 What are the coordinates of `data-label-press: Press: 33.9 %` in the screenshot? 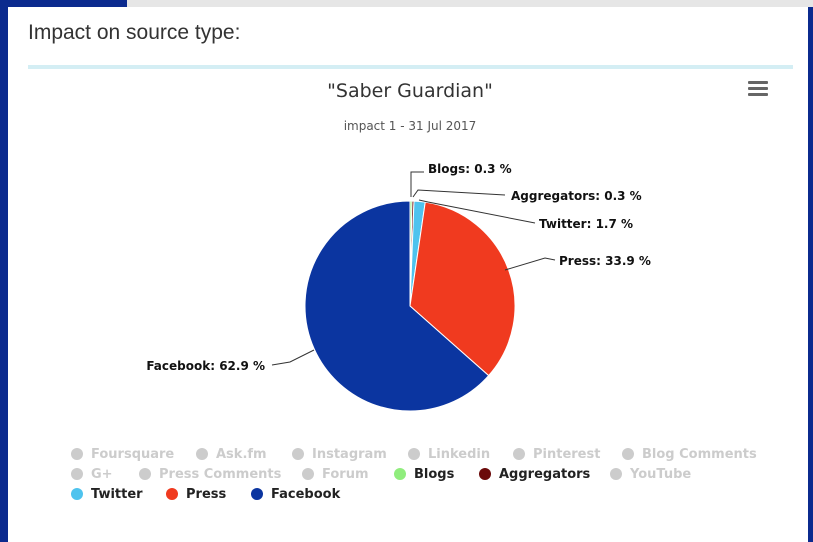 It's located at (605, 261).